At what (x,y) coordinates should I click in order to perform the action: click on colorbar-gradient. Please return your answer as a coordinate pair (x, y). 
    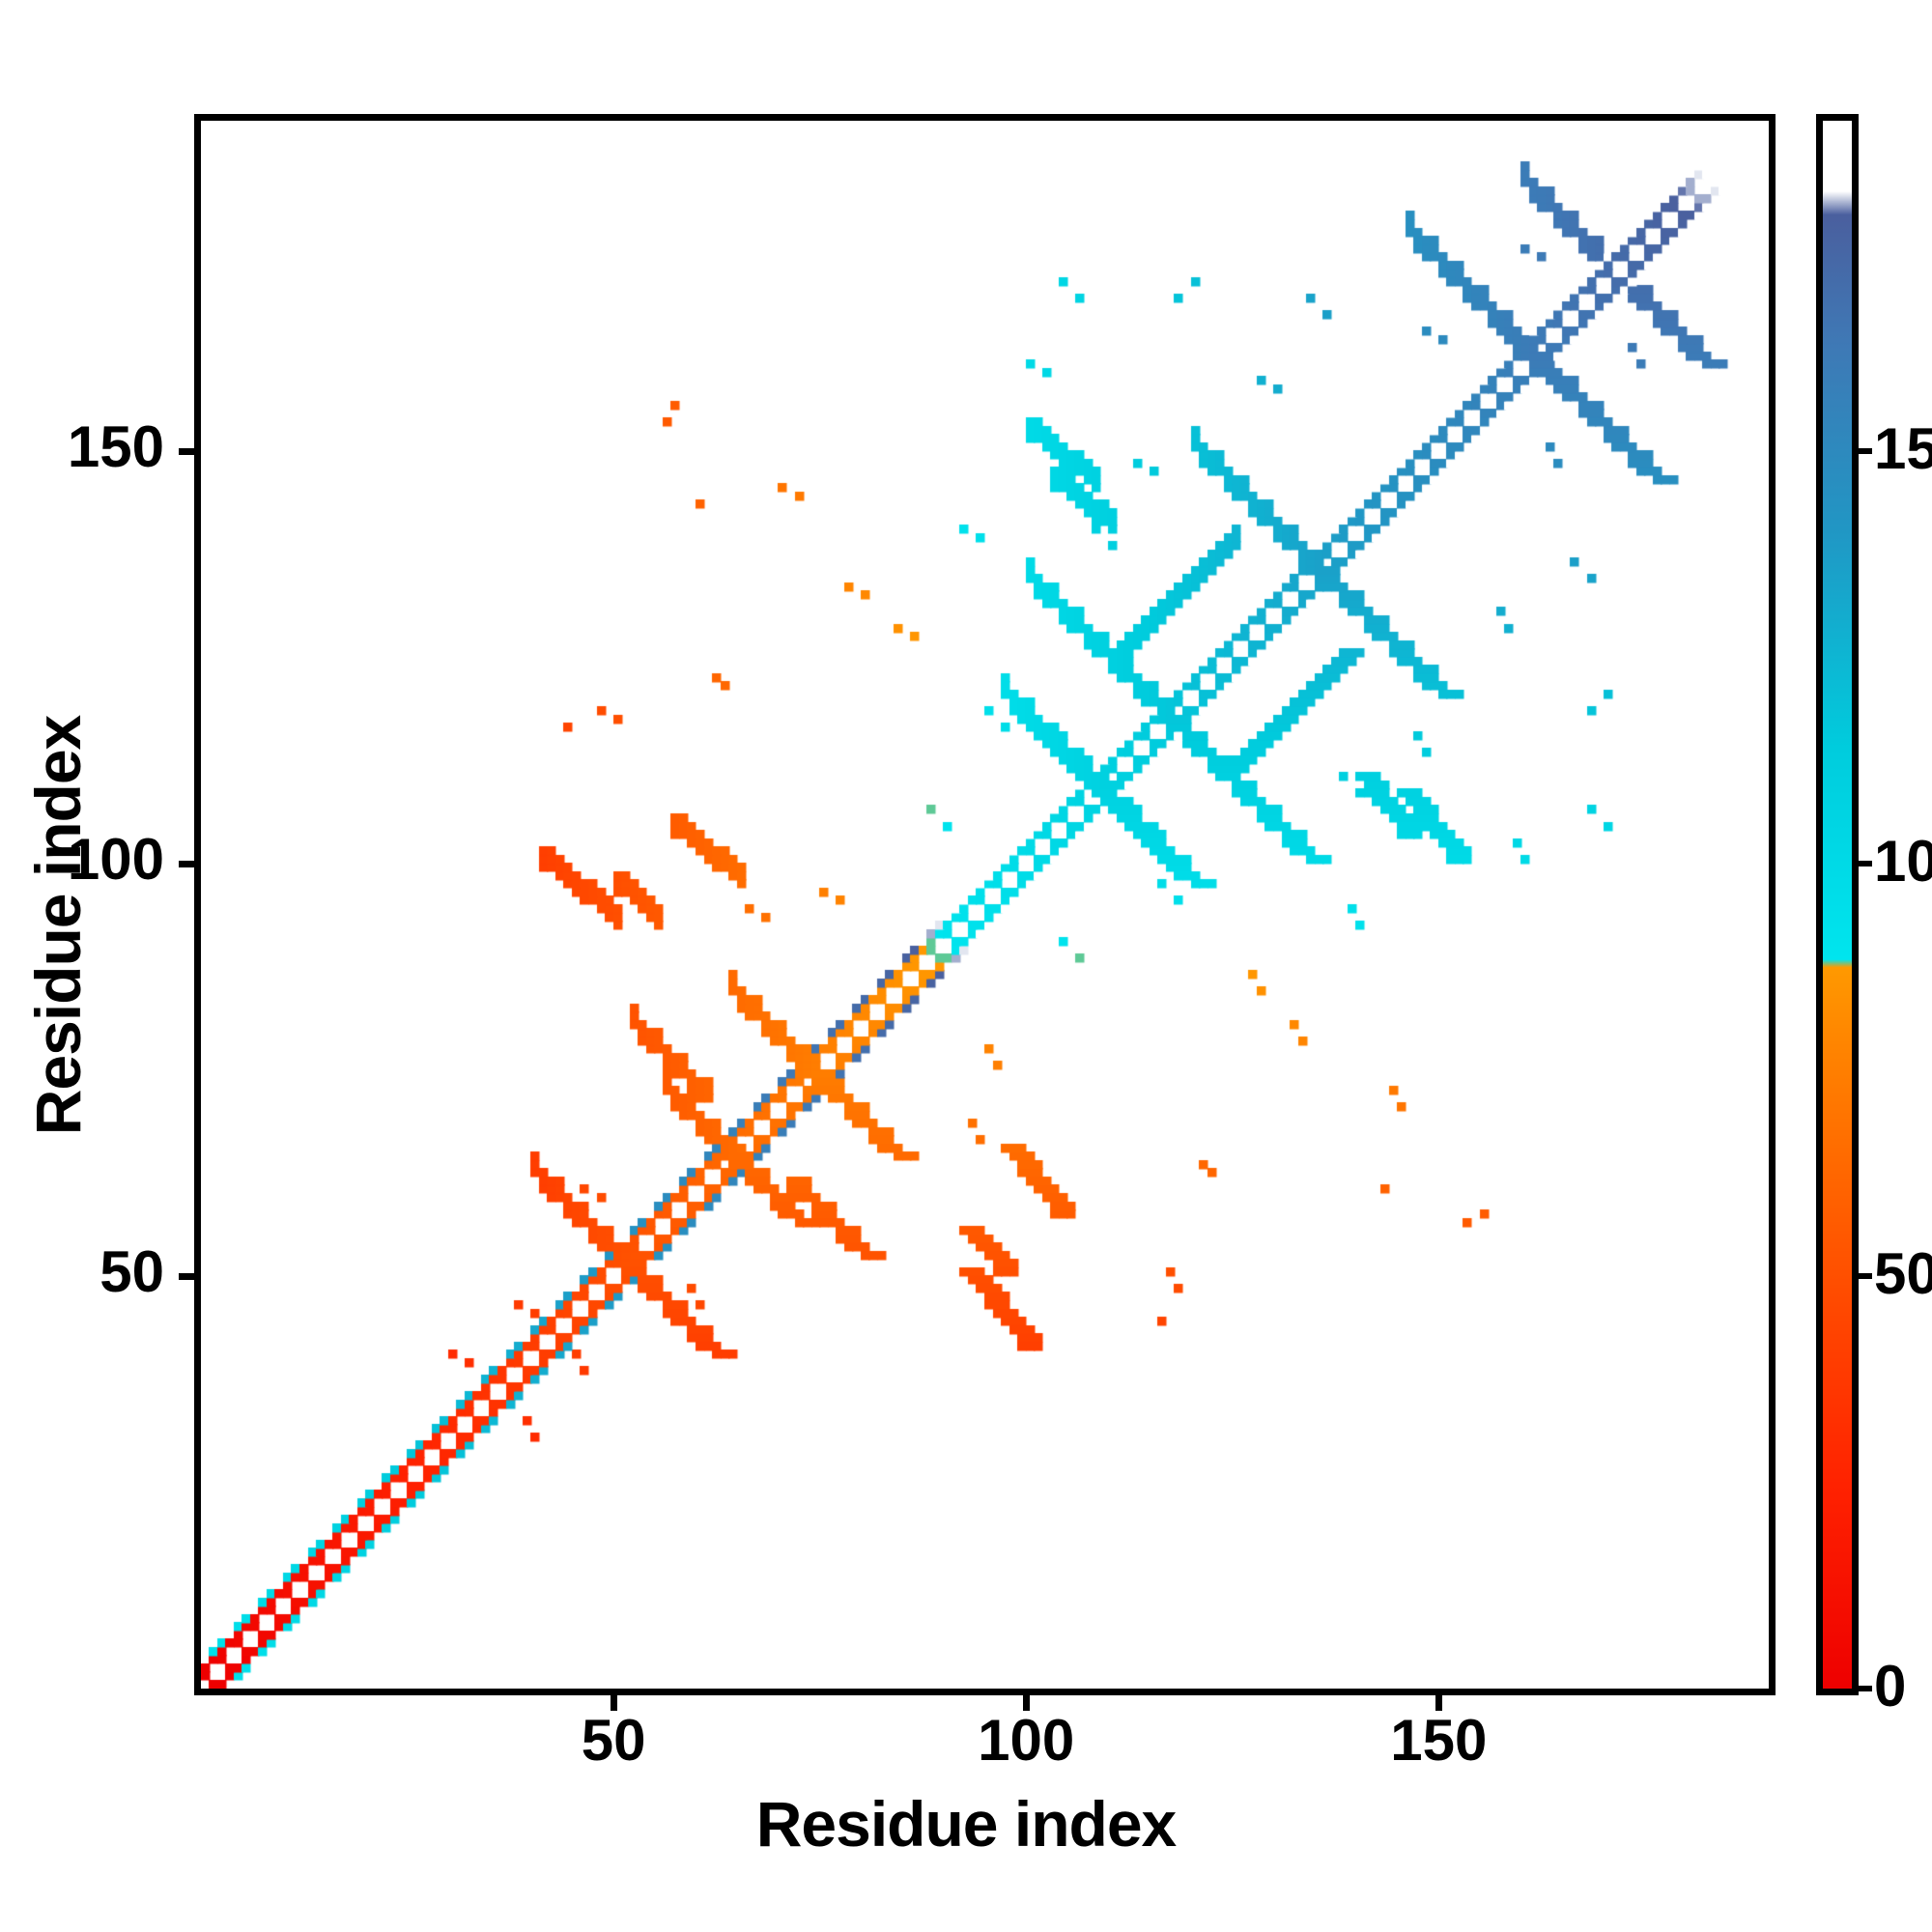
    Looking at the image, I should click on (1837, 905).